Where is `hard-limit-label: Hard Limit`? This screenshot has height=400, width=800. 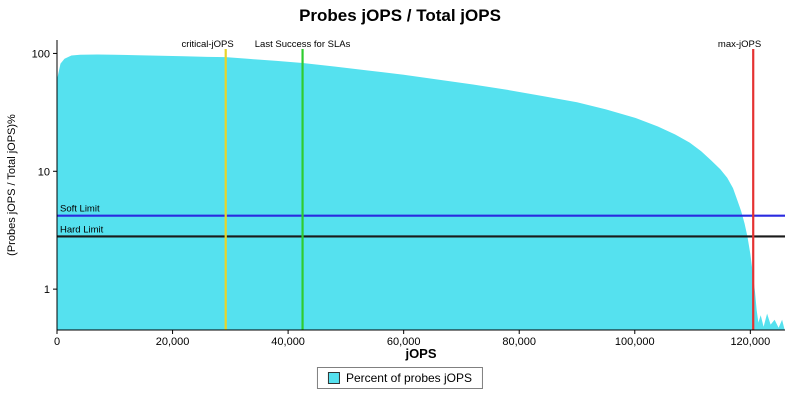 hard-limit-label: Hard Limit is located at coordinates (82, 229).